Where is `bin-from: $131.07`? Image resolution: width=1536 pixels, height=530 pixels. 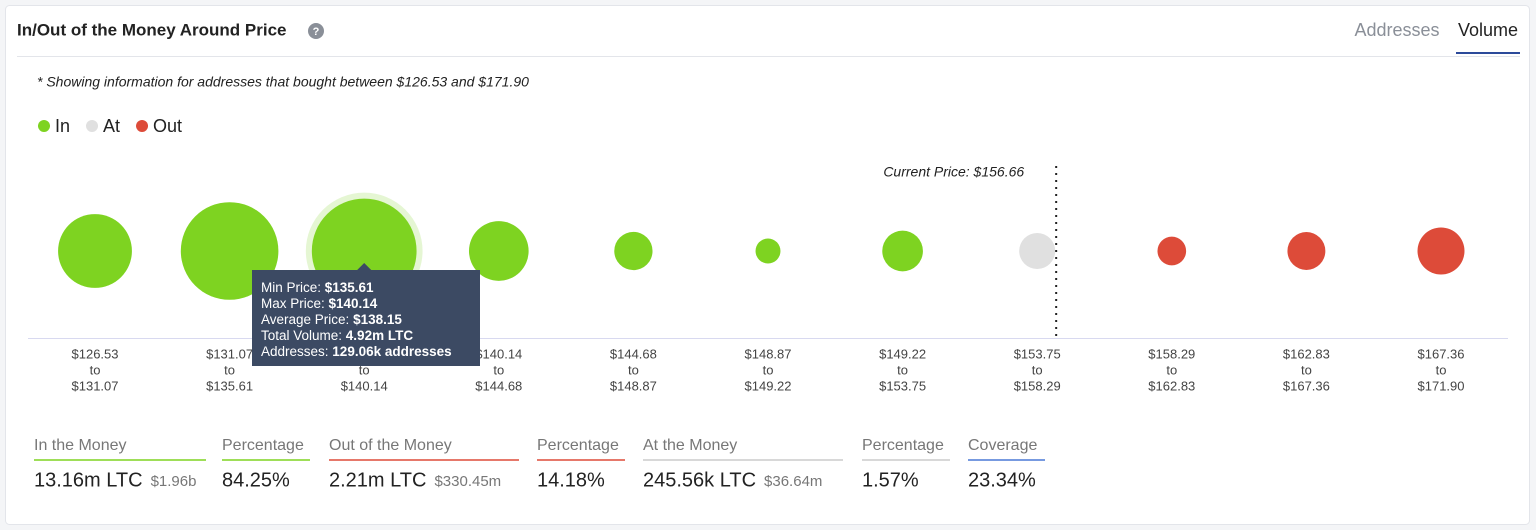 bin-from: $131.07 is located at coordinates (229, 353).